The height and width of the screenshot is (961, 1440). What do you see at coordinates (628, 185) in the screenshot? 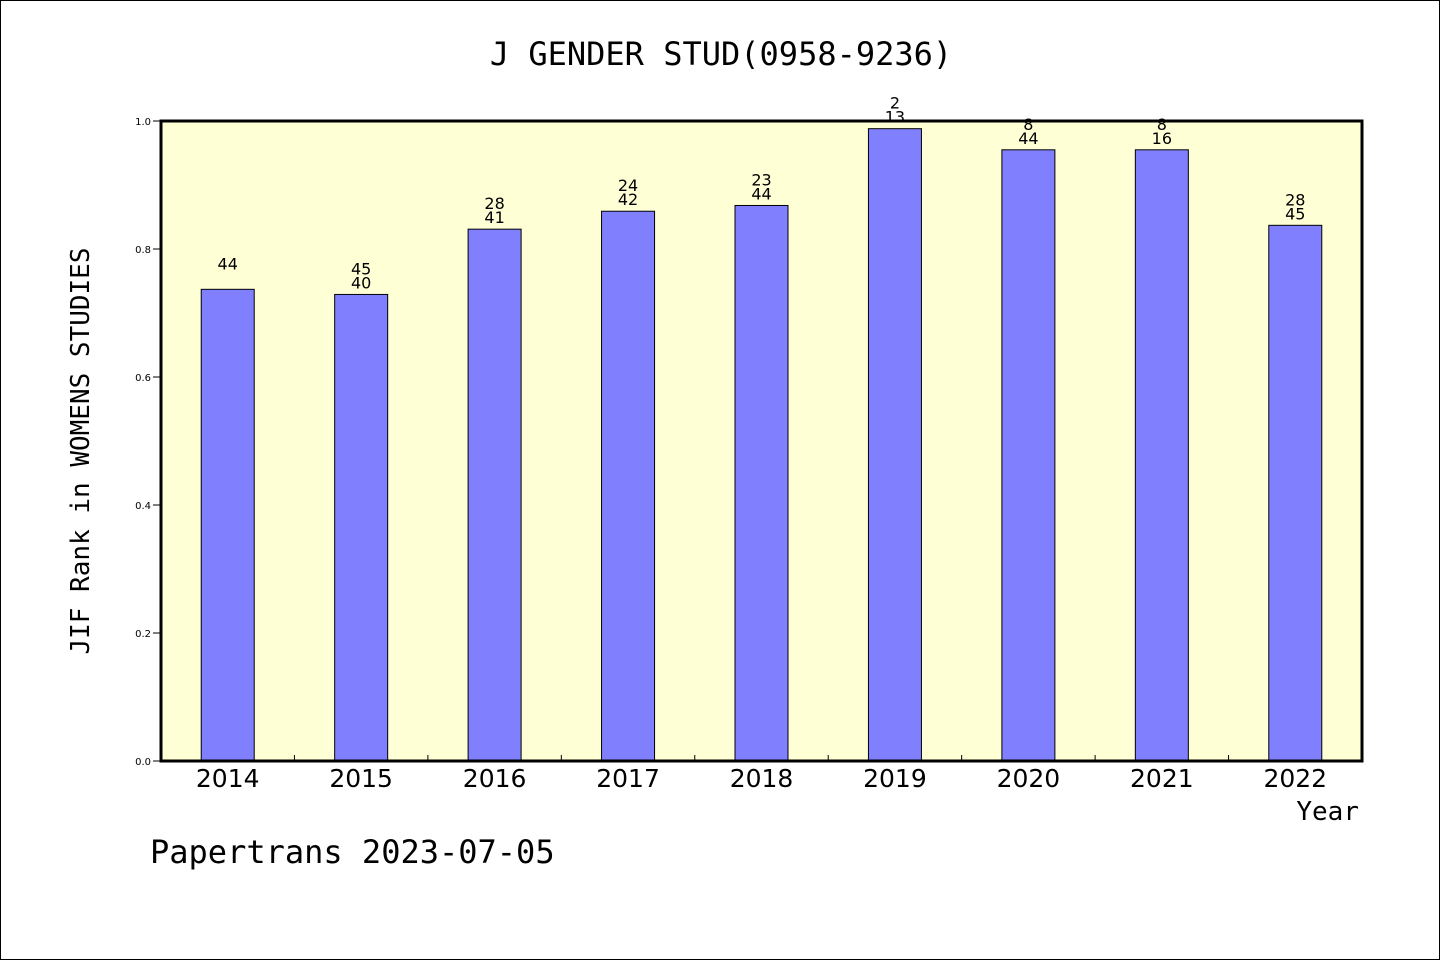
I see `rank-position-label: 24` at bounding box center [628, 185].